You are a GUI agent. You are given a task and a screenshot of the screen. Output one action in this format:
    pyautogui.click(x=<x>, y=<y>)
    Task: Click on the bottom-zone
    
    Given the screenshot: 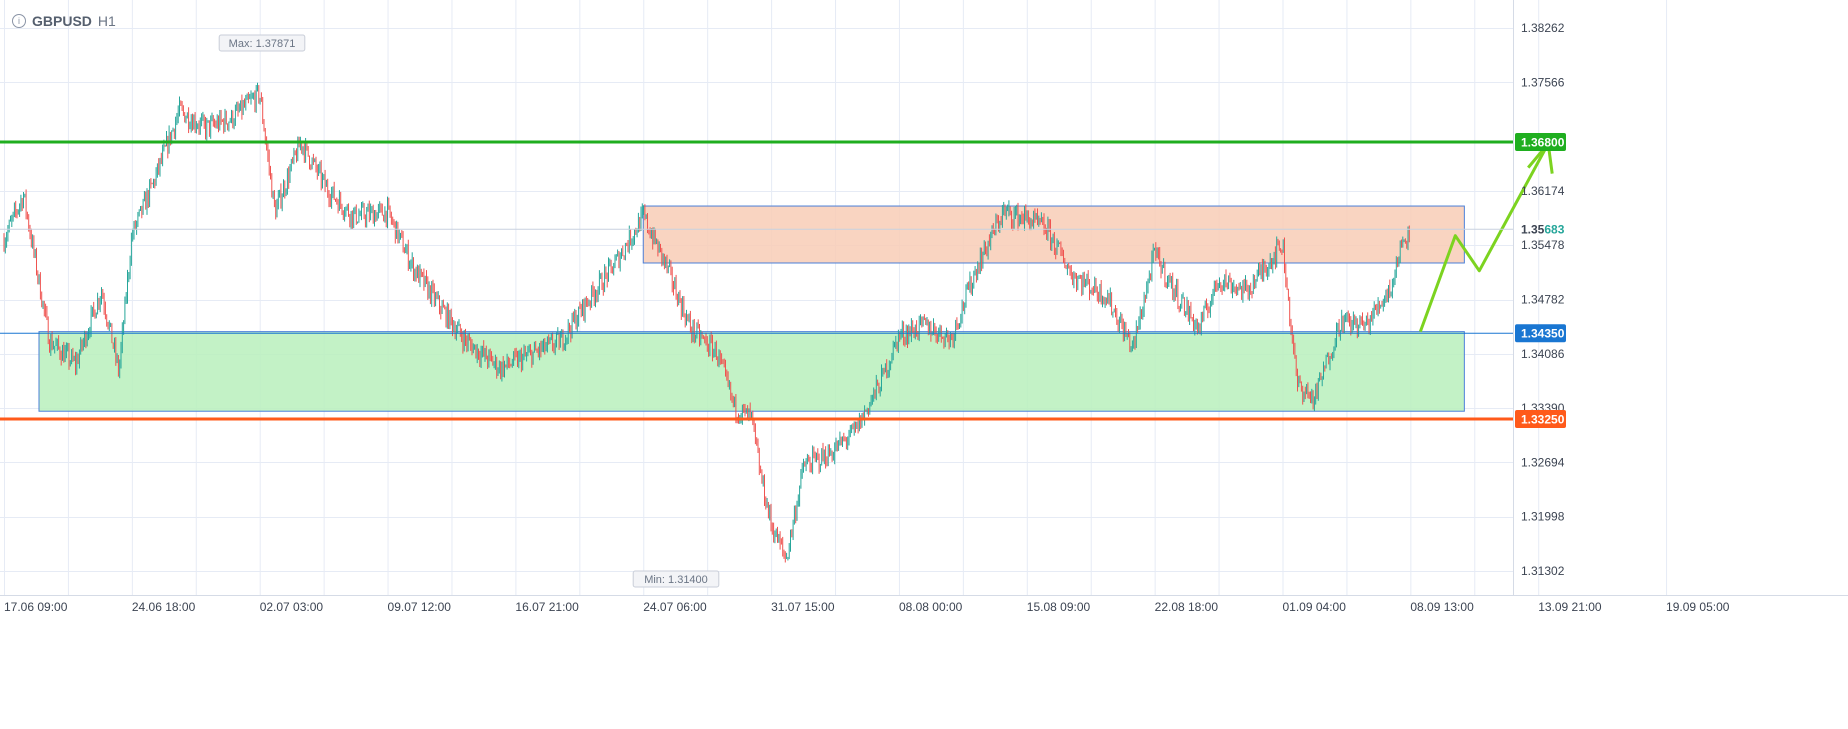 What is the action you would take?
    pyautogui.click(x=751, y=371)
    